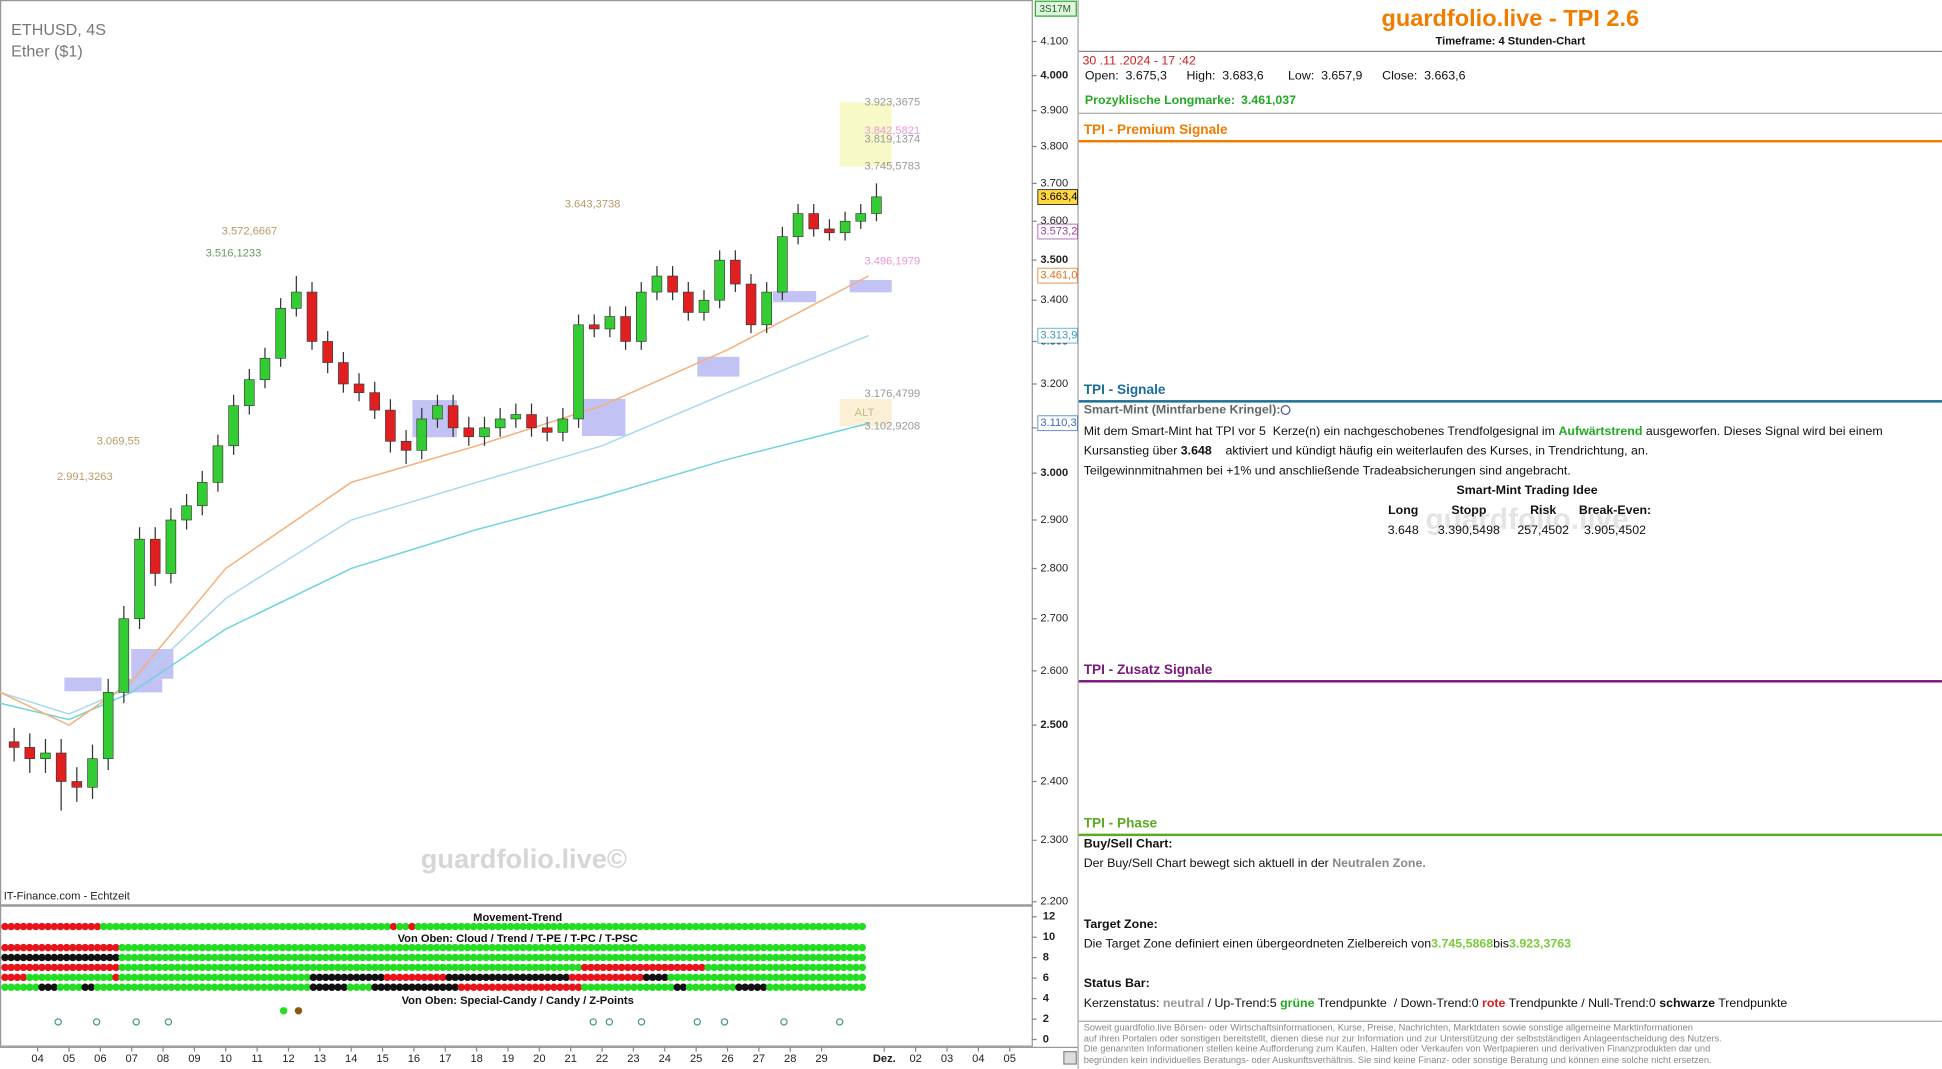 This screenshot has width=1942, height=1069. I want to click on y-tick-label: 2.300, so click(1054, 840).